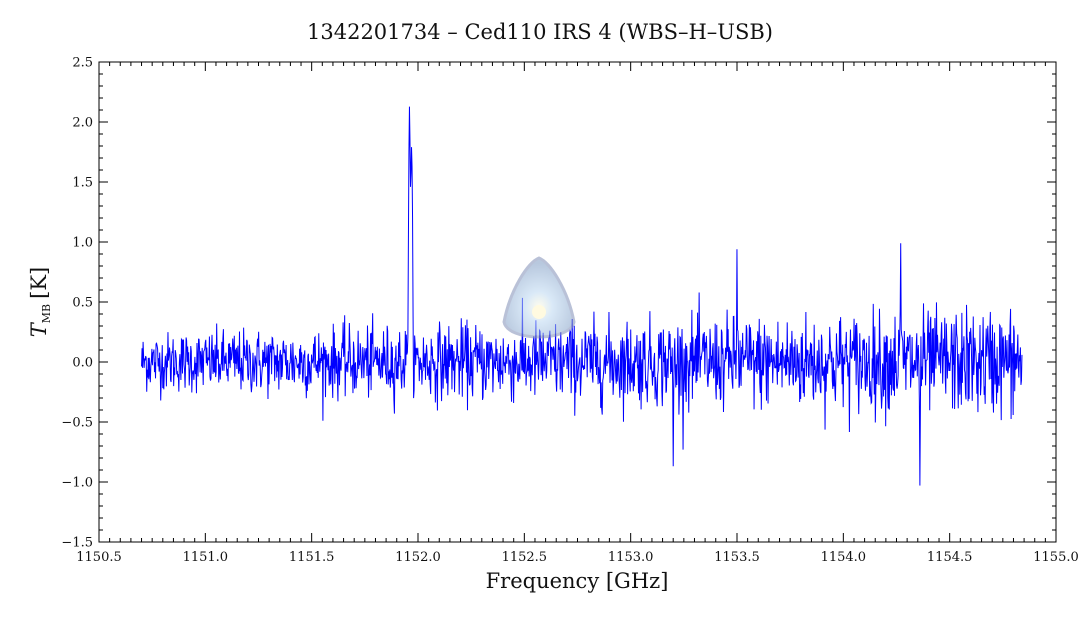  Describe the element at coordinates (950, 557) in the screenshot. I see `x-tick-label: 1154.5` at that location.